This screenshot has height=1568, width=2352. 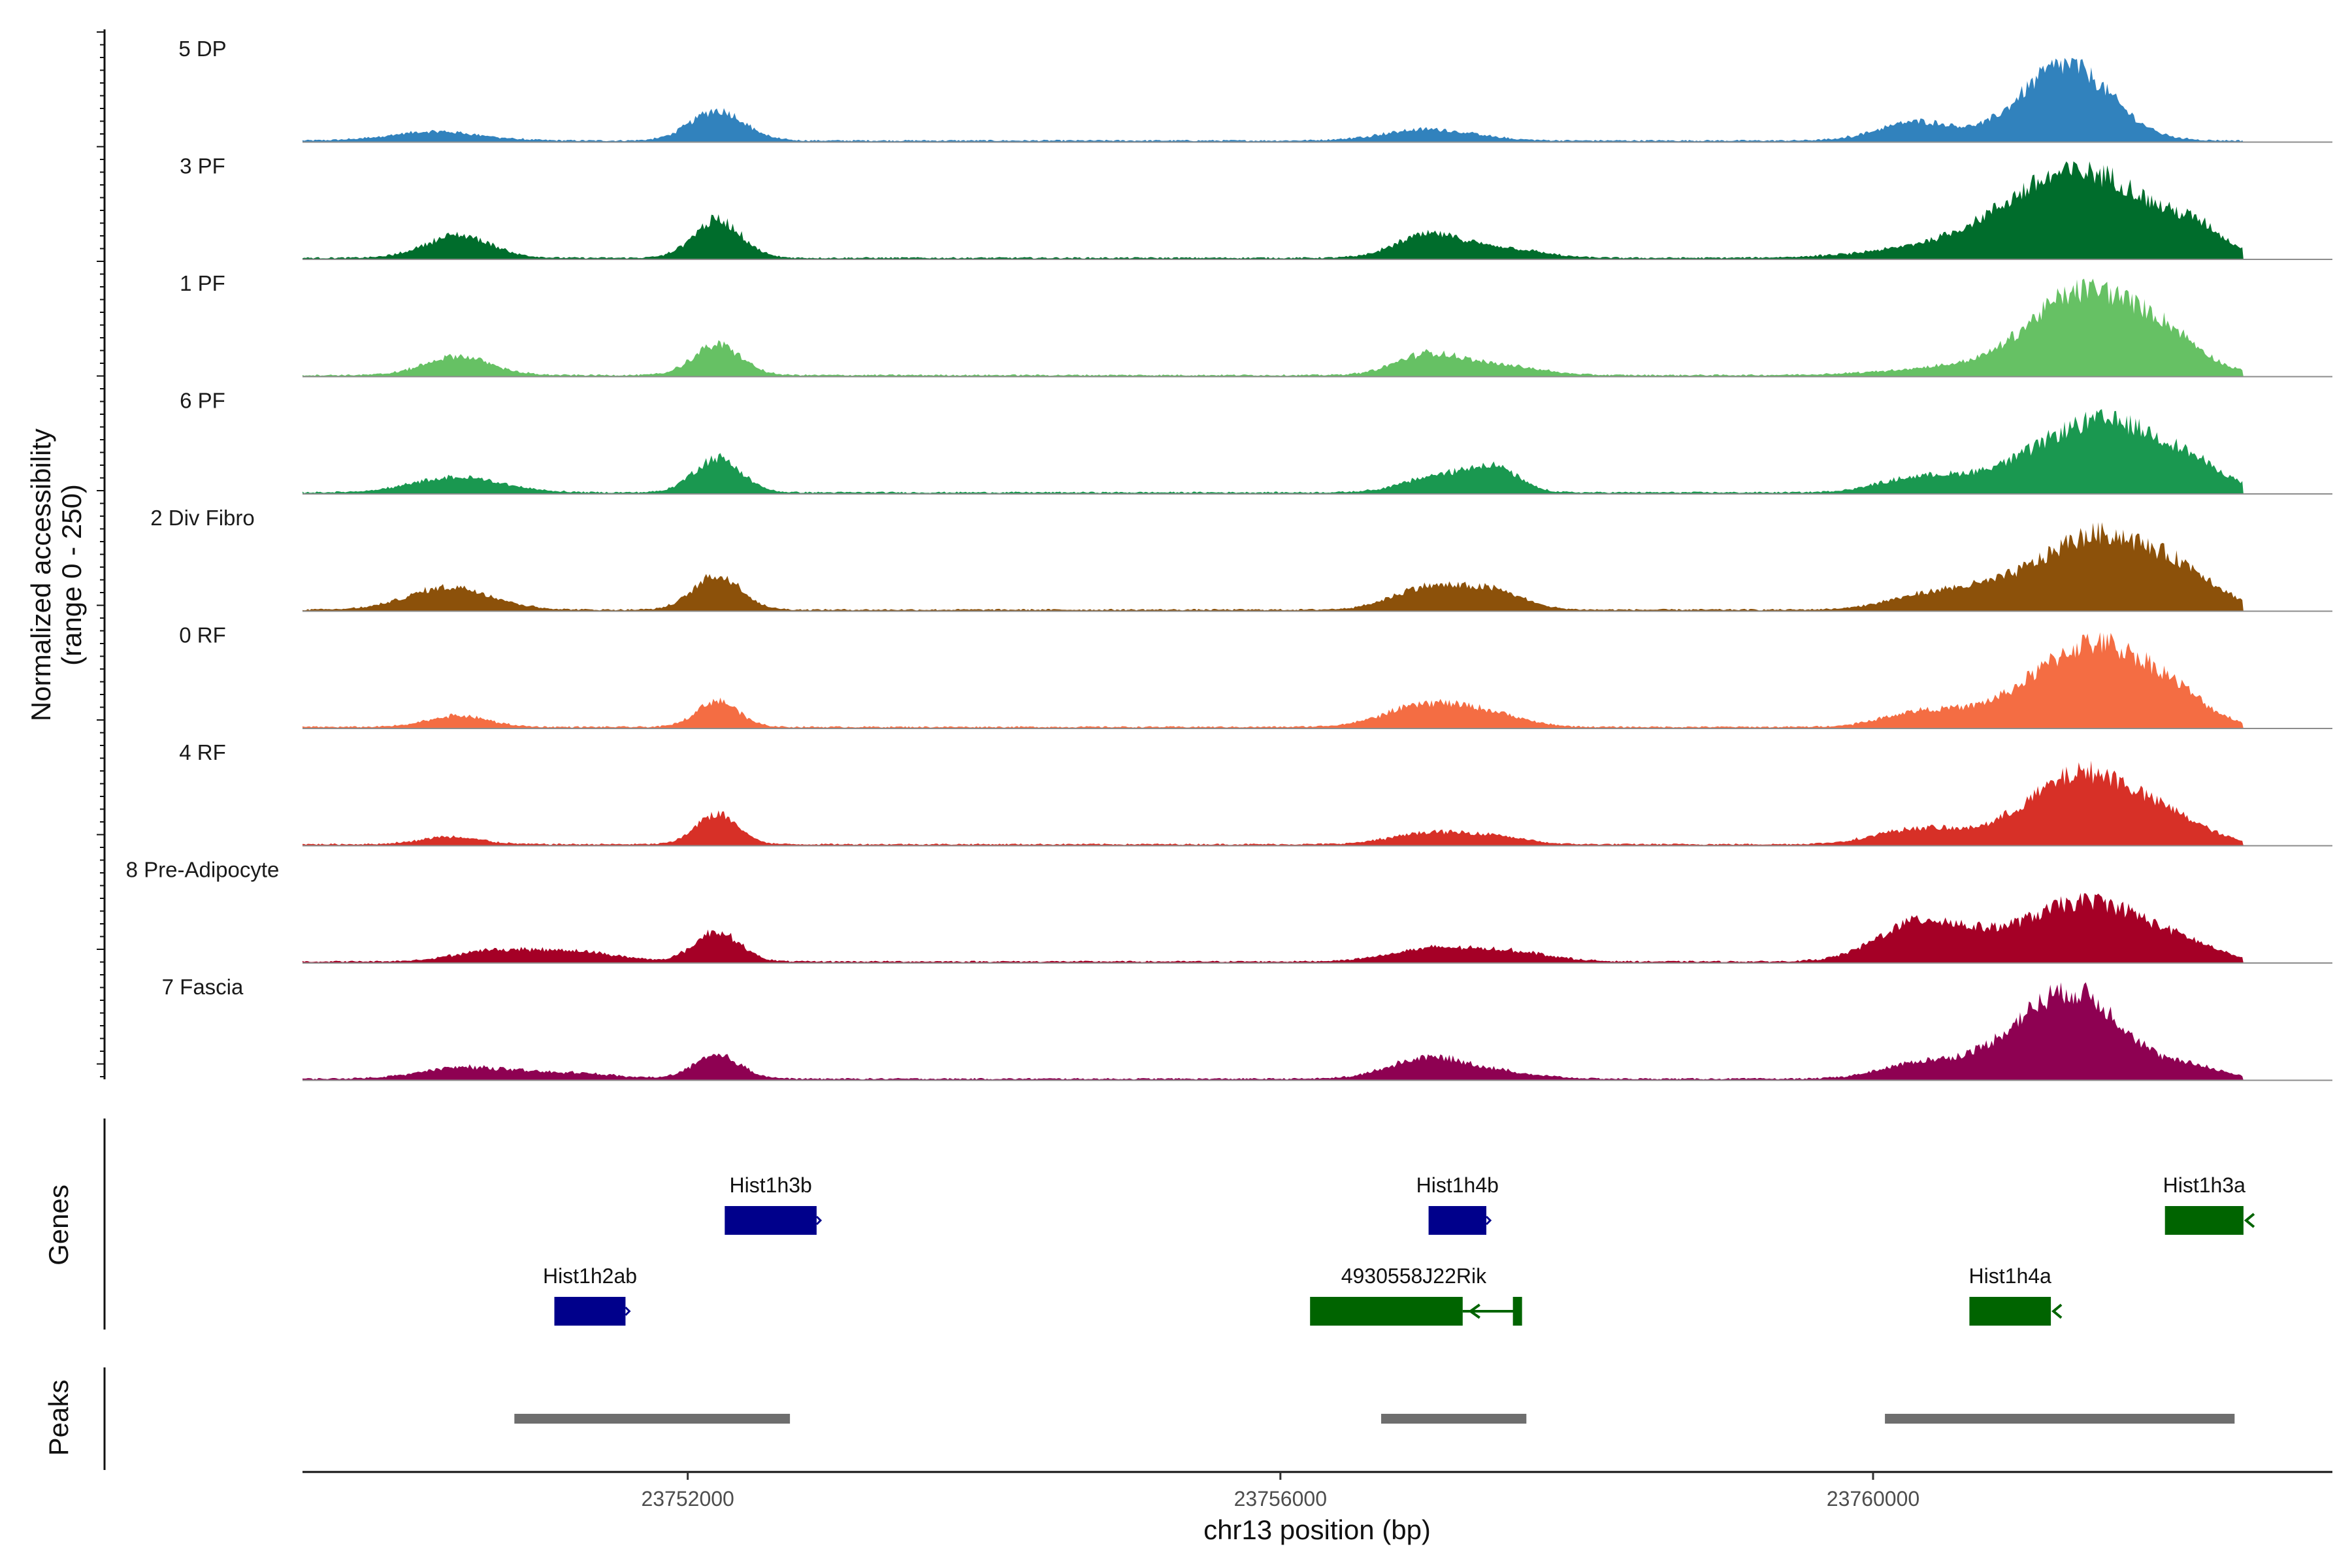 I want to click on coverage-track: 8 Pre-Adipocyte, so click(x=1229, y=911).